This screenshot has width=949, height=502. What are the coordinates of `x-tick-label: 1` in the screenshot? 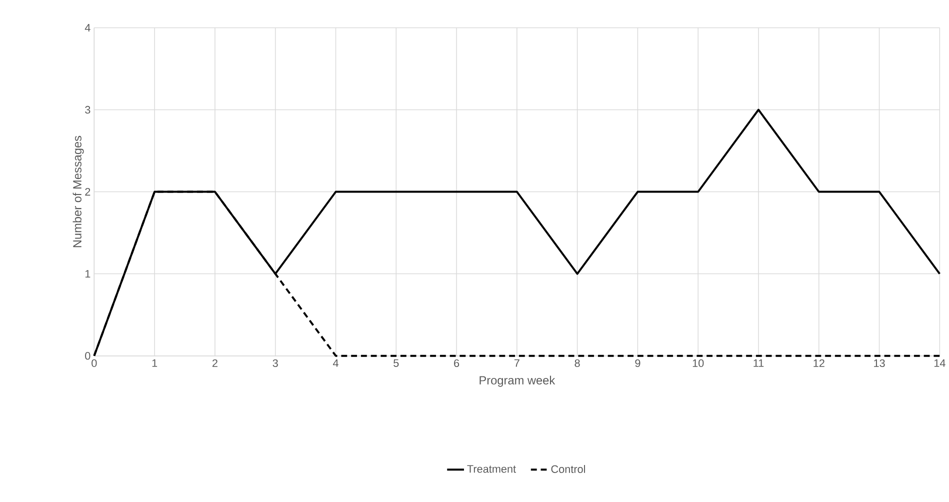 It's located at (155, 364).